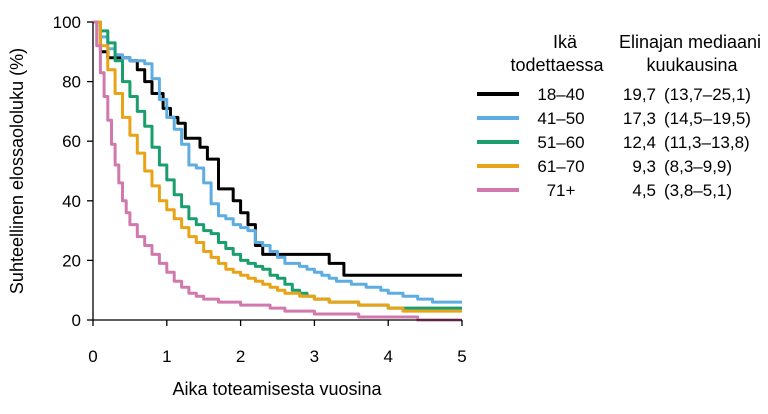 The image size is (768, 414). Describe the element at coordinates (277, 343) in the screenshot. I see `x-ticks: 0 1 2 3 4 5` at that location.